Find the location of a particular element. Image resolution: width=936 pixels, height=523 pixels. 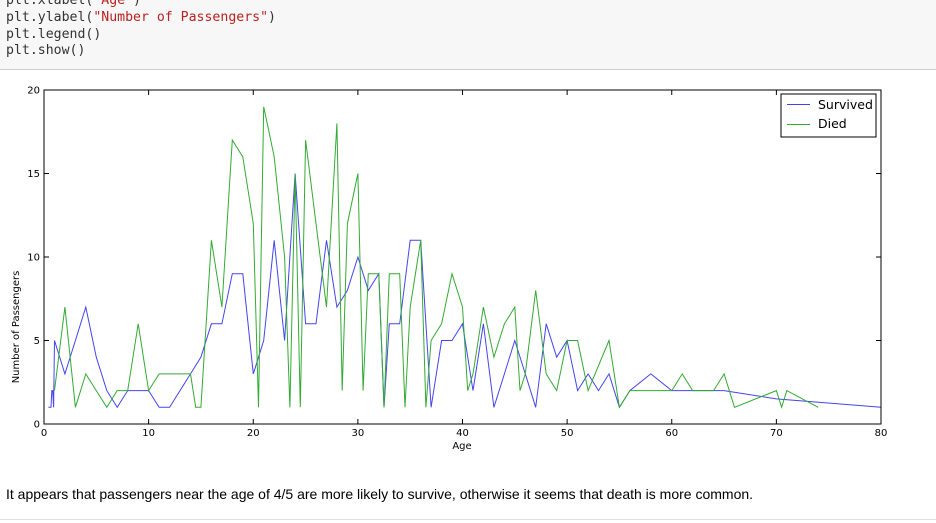

code-line: plt.xlabel("Age") is located at coordinates (141, 5).